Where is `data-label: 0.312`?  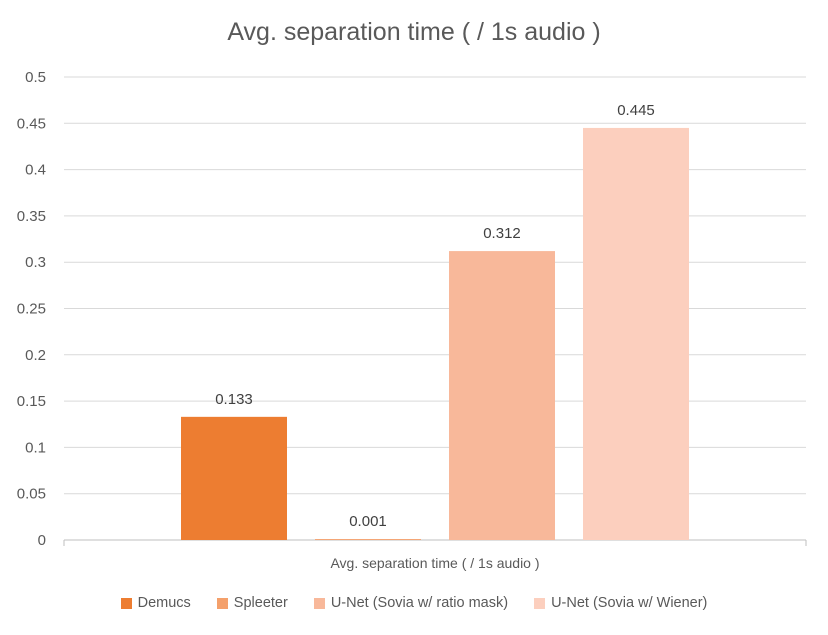
data-label: 0.312 is located at coordinates (502, 233).